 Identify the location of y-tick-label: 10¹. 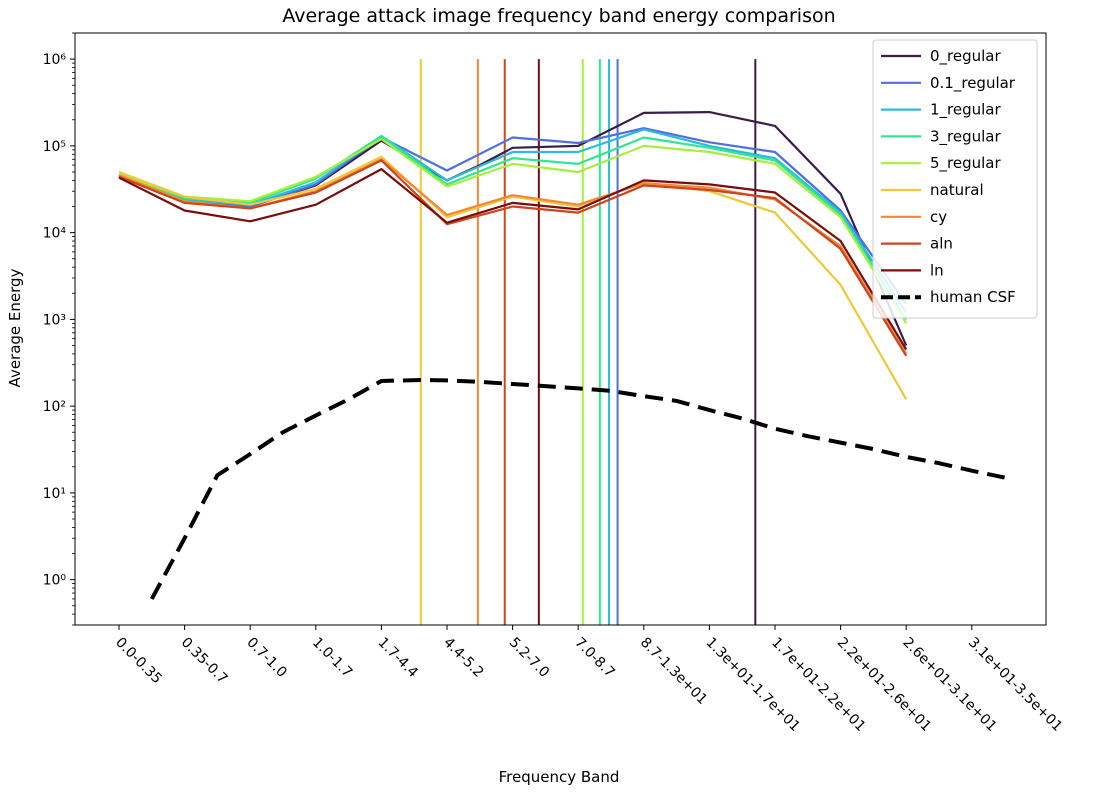
(54, 494).